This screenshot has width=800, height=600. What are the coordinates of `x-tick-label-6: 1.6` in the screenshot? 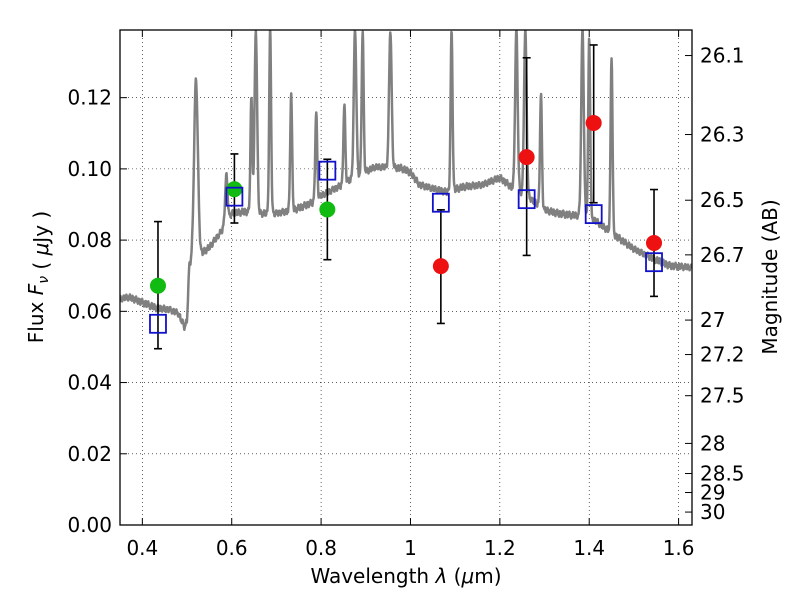 It's located at (679, 548).